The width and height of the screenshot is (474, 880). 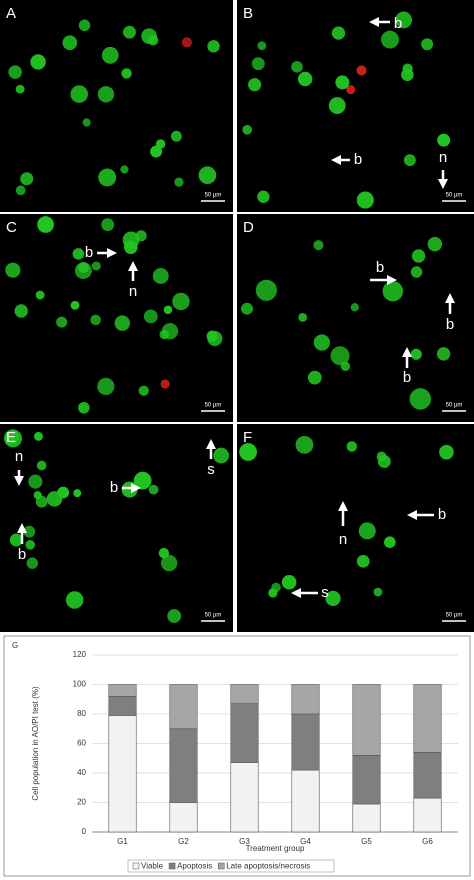 What do you see at coordinates (268, 866) in the screenshot?
I see `legend-label: Late apoptosis/necrosis` at bounding box center [268, 866].